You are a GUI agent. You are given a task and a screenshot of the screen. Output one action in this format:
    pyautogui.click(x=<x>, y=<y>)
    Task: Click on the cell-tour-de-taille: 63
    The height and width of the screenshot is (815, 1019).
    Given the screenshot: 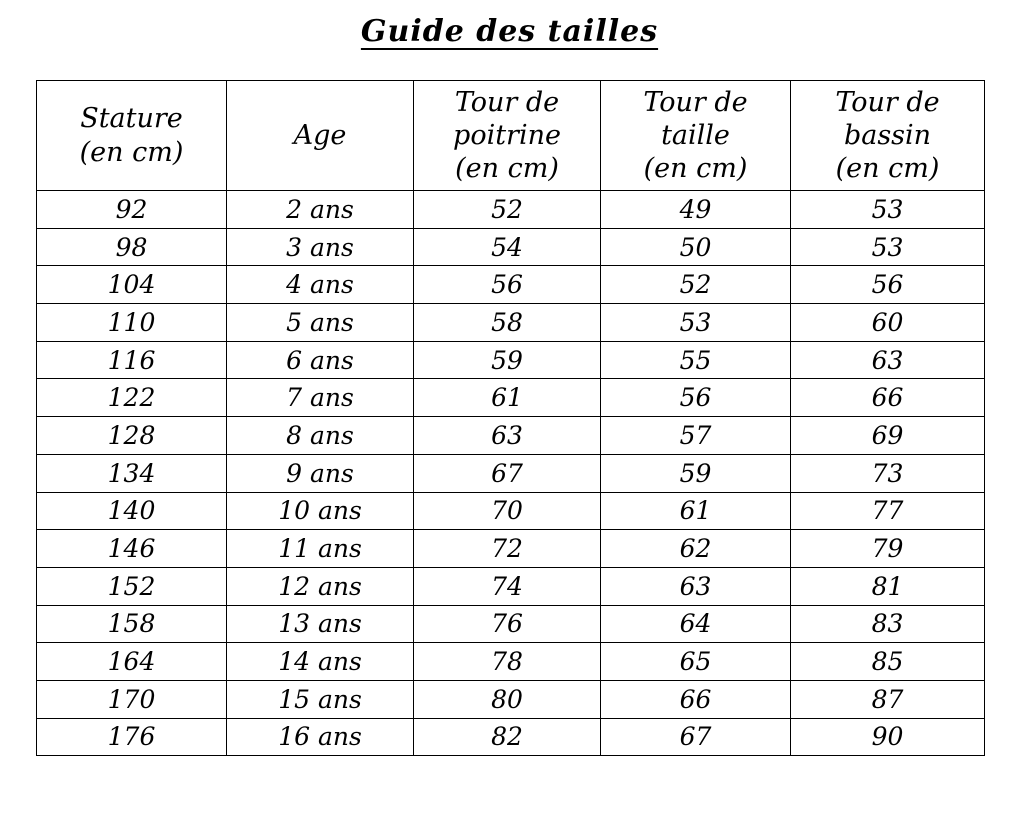 What is the action you would take?
    pyautogui.click(x=695, y=586)
    